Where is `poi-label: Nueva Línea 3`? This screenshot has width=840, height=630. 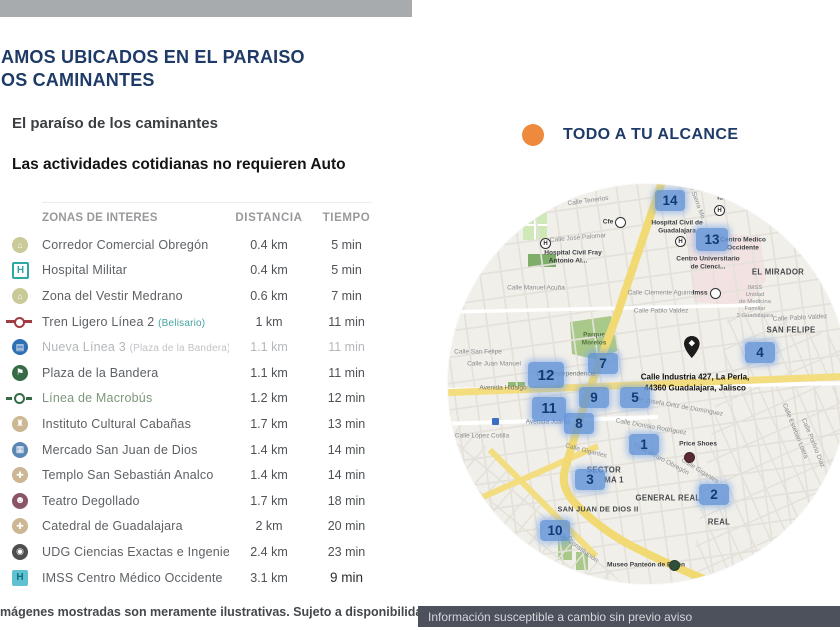 poi-label: Nueva Línea 3 is located at coordinates (84, 347).